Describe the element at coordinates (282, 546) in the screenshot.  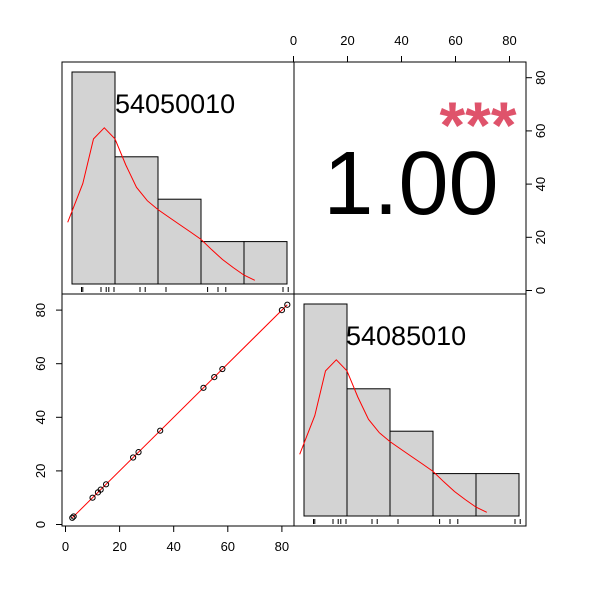
I see `bottom-axis-tick-label: 80` at that location.